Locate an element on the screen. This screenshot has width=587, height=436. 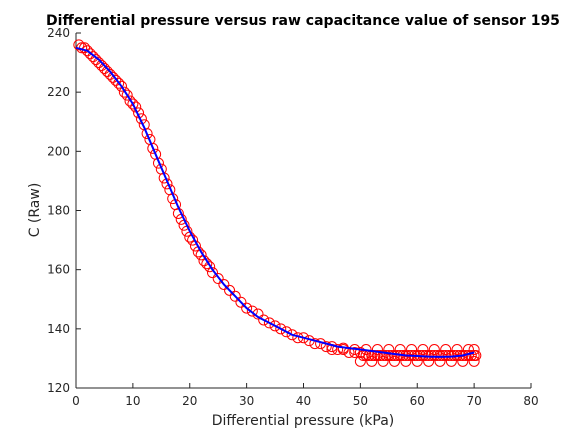
x-tick-label: 30 is located at coordinates (246, 401).